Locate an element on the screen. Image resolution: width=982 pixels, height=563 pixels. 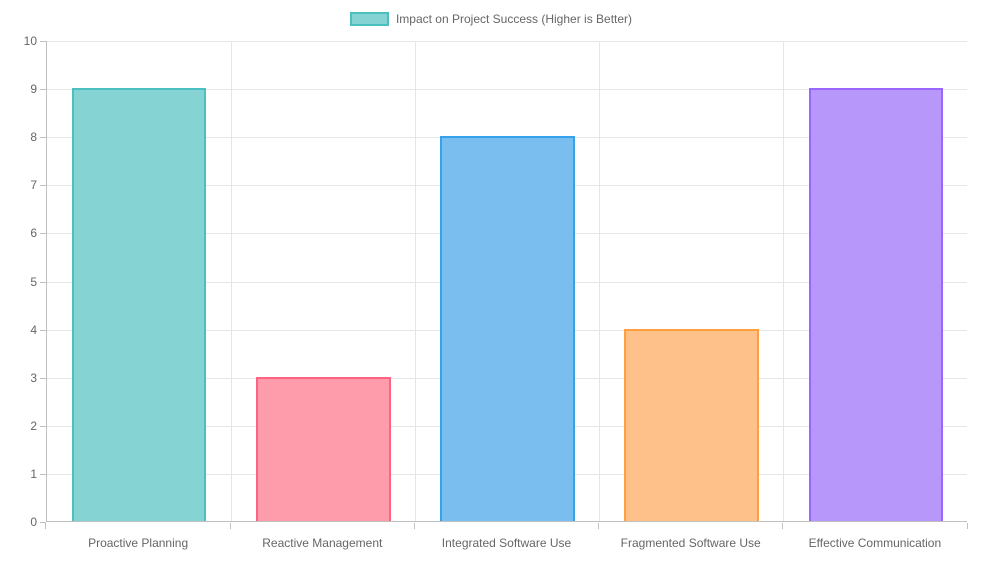
bar-proactive-planning is located at coordinates (139, 304).